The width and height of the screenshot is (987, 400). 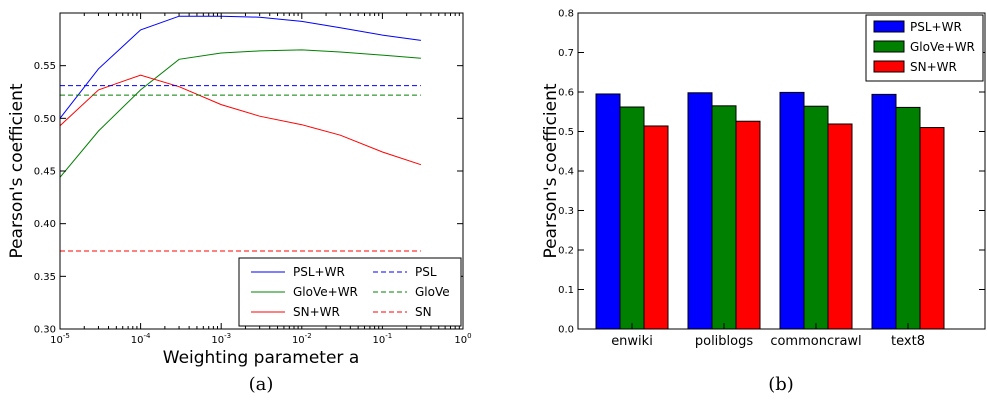 I want to click on bar-commoncrawl-glove-wr, so click(x=816, y=217).